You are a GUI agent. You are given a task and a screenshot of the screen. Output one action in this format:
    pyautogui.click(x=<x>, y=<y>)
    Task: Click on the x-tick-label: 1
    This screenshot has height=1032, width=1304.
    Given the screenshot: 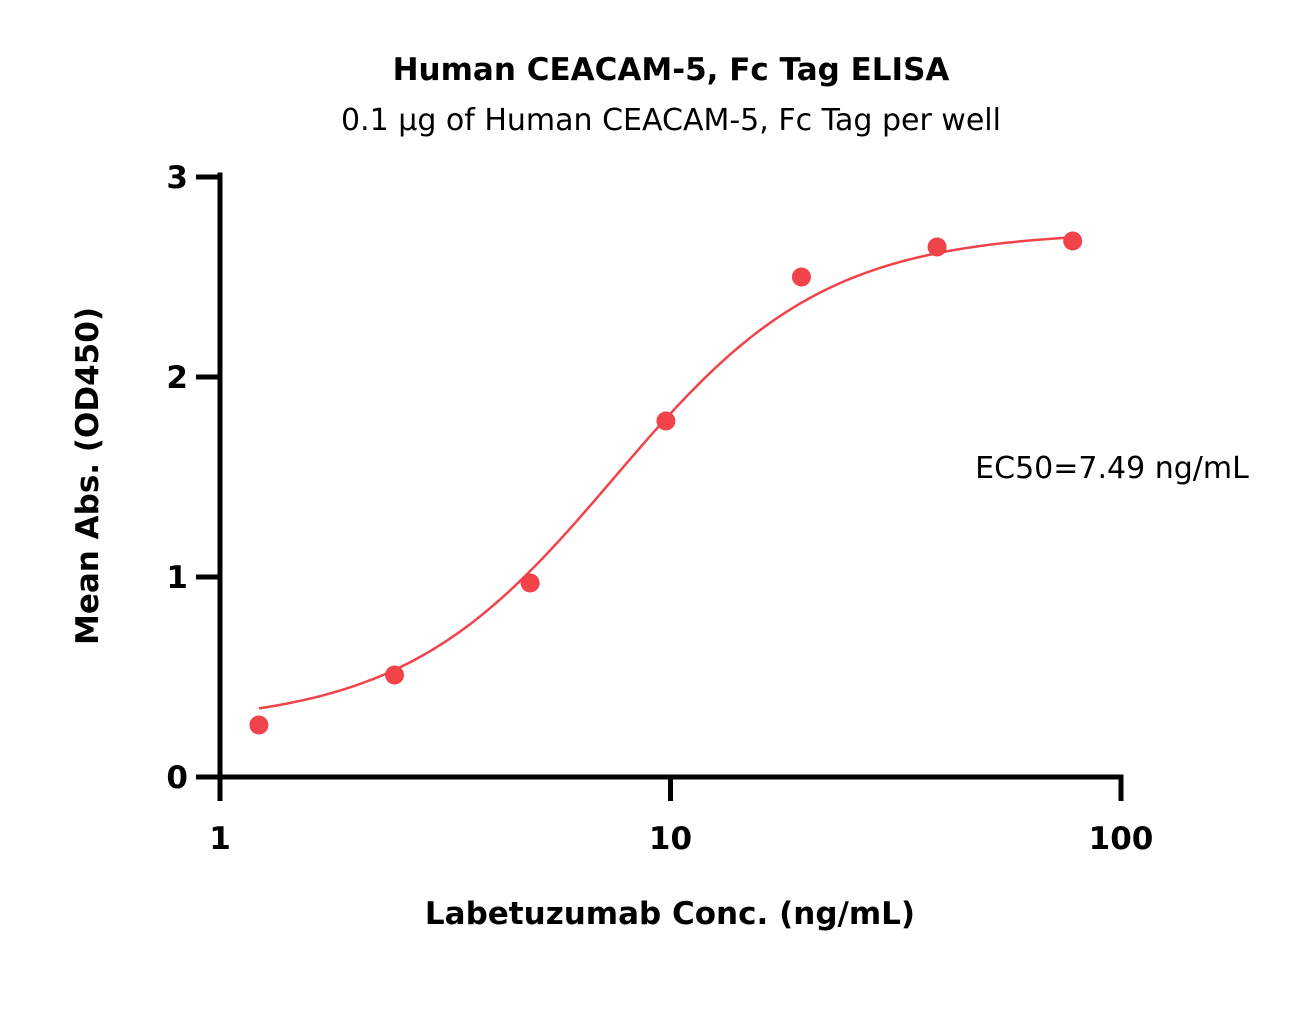 What is the action you would take?
    pyautogui.click(x=220, y=839)
    